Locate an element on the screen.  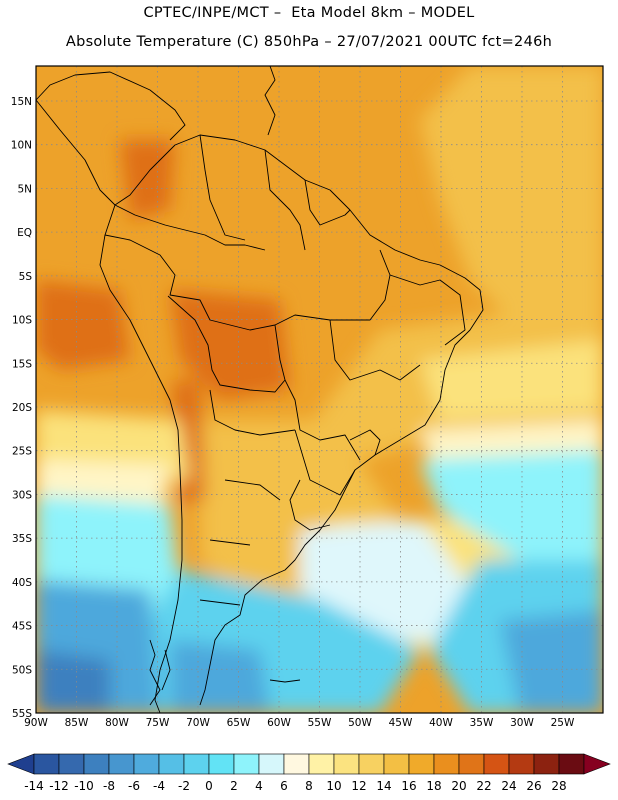
colorbar-tick-label: 14 is located at coordinates (383, 786).